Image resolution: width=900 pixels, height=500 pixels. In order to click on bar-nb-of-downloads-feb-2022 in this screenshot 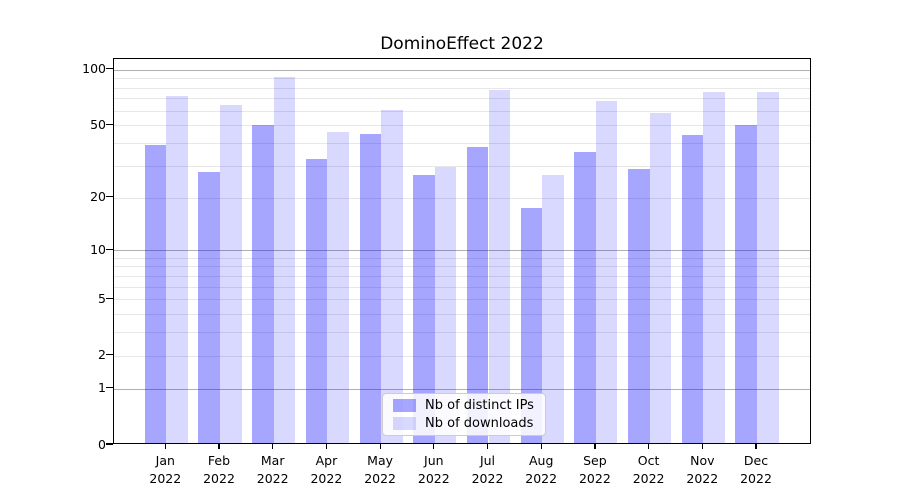, I will do `click(231, 273)`.